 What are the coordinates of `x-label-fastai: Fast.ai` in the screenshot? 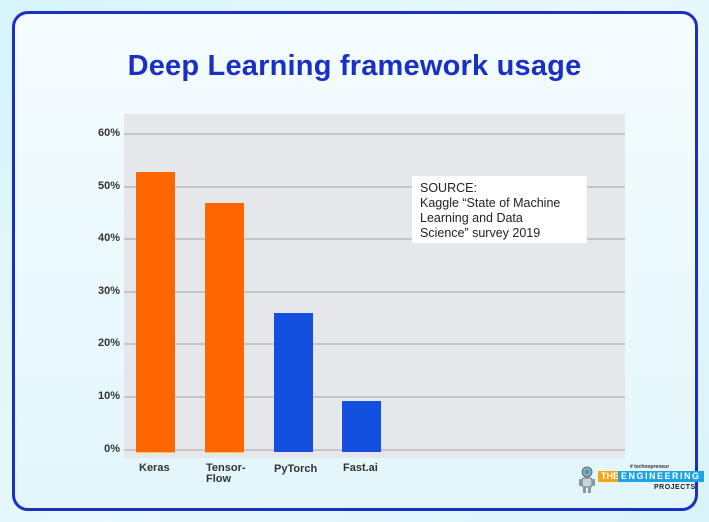 It's located at (360, 468).